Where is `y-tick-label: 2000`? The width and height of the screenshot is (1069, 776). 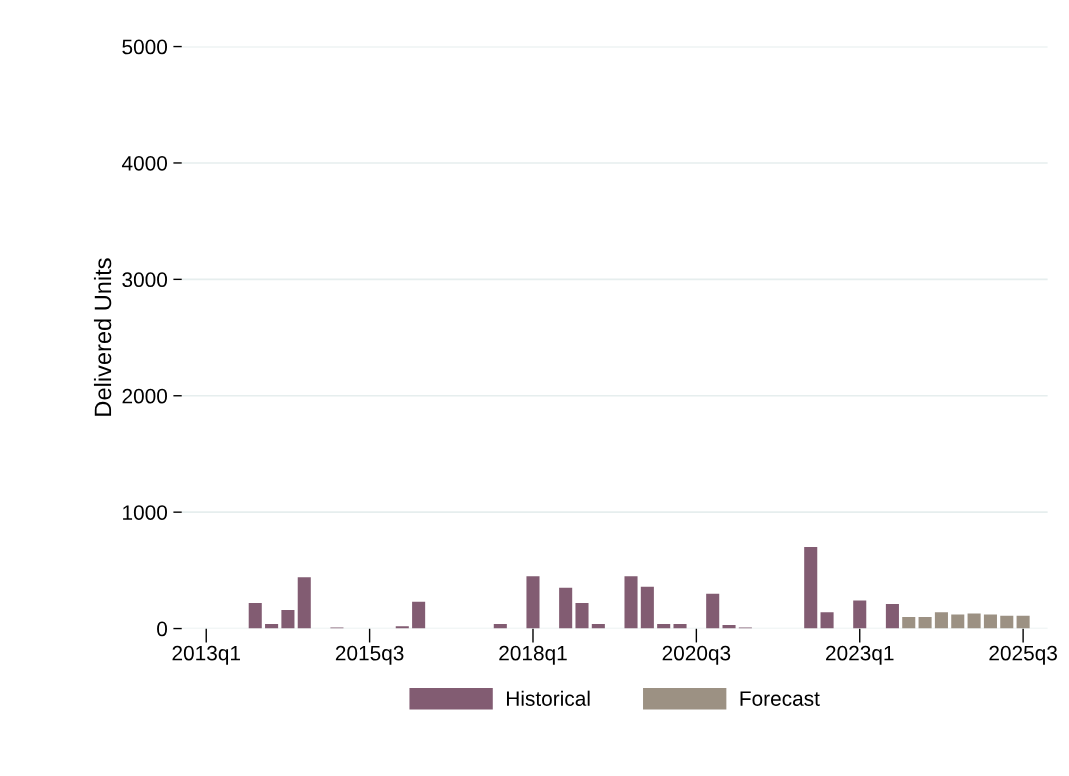
y-tick-label: 2000 is located at coordinates (145, 396).